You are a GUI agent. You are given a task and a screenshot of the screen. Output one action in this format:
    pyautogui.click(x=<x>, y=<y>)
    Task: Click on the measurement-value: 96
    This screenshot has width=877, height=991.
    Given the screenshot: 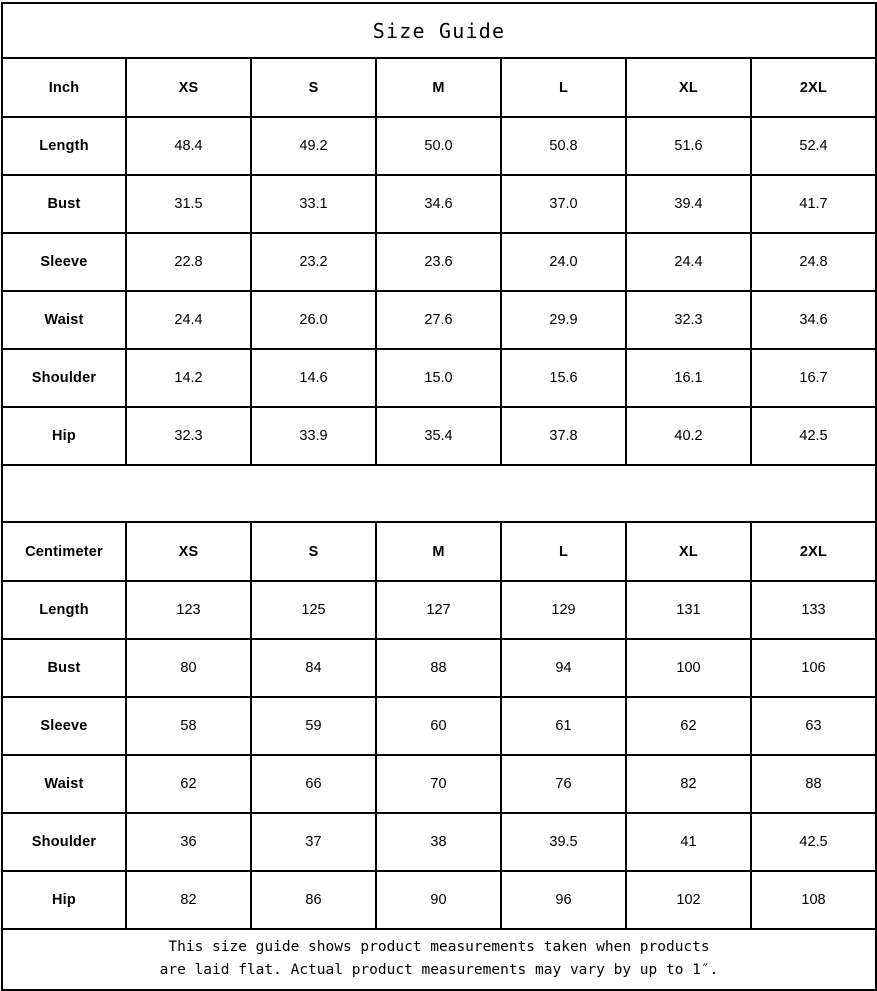 What is the action you would take?
    pyautogui.click(x=563, y=900)
    